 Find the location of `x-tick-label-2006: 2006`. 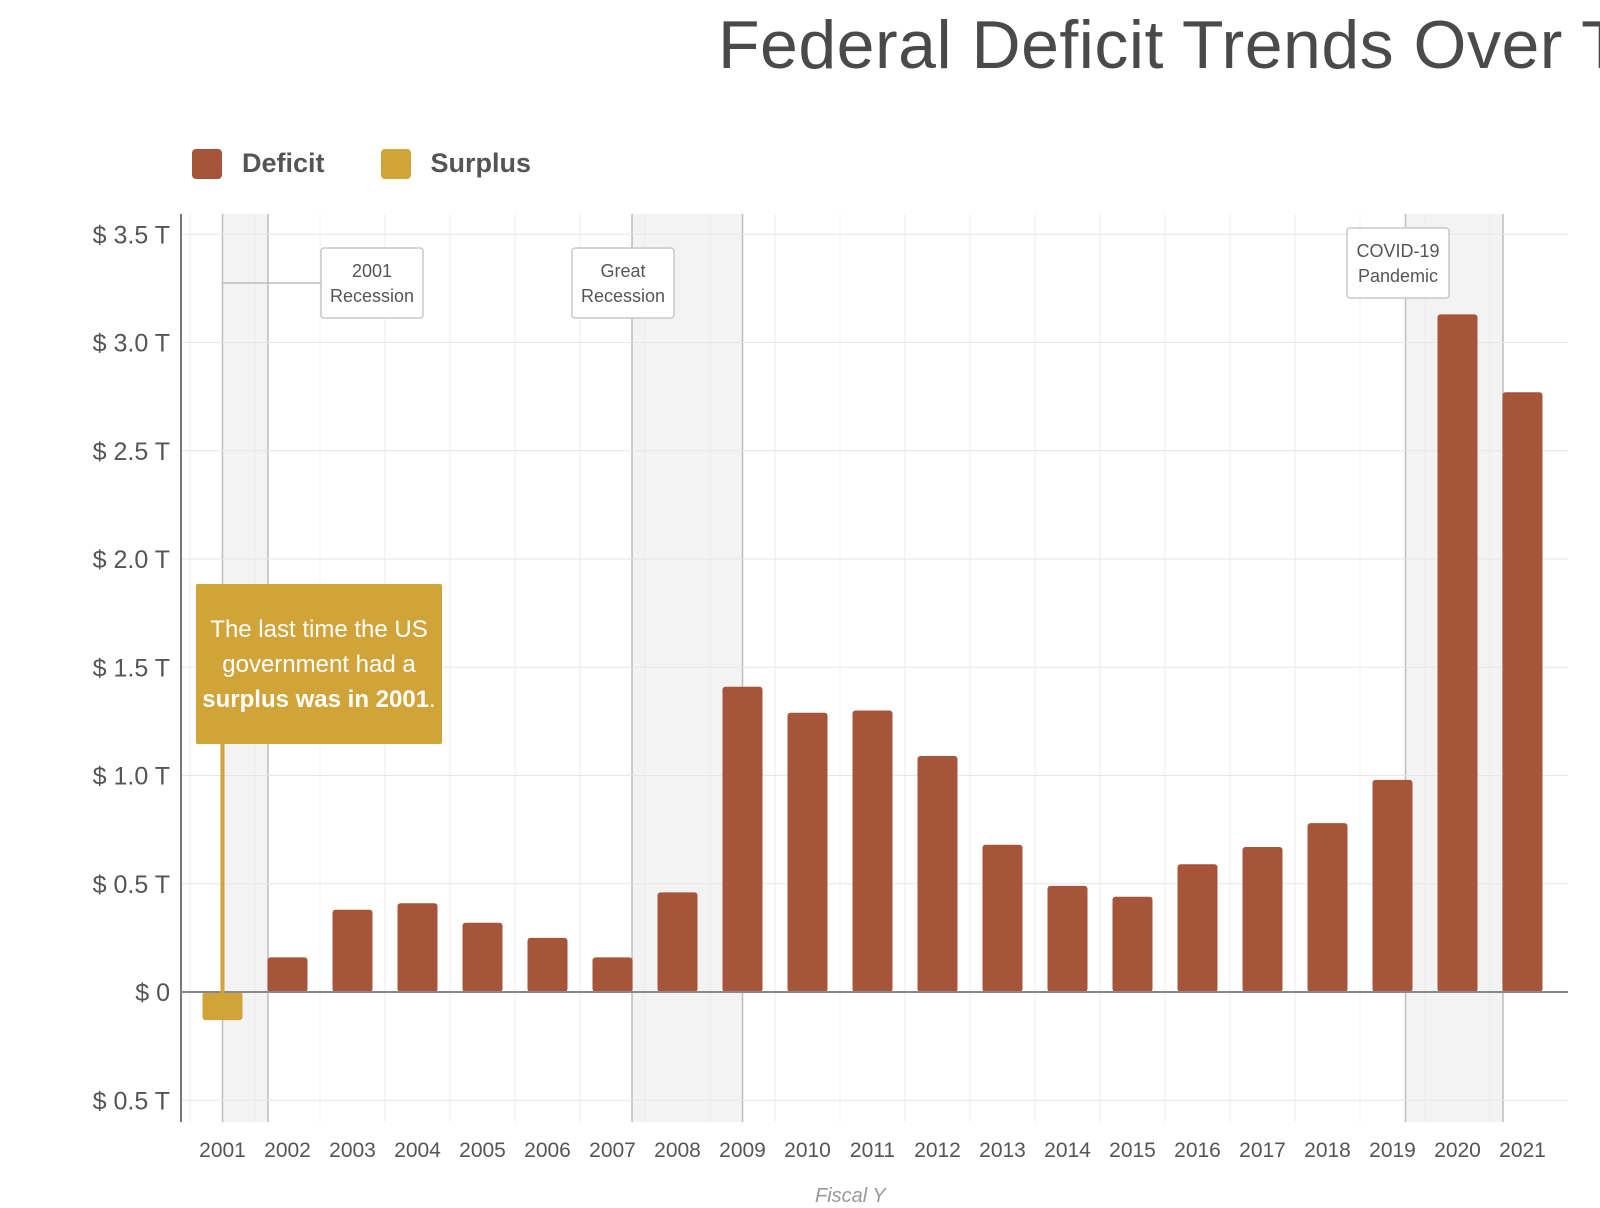

x-tick-label-2006: 2006 is located at coordinates (547, 1150).